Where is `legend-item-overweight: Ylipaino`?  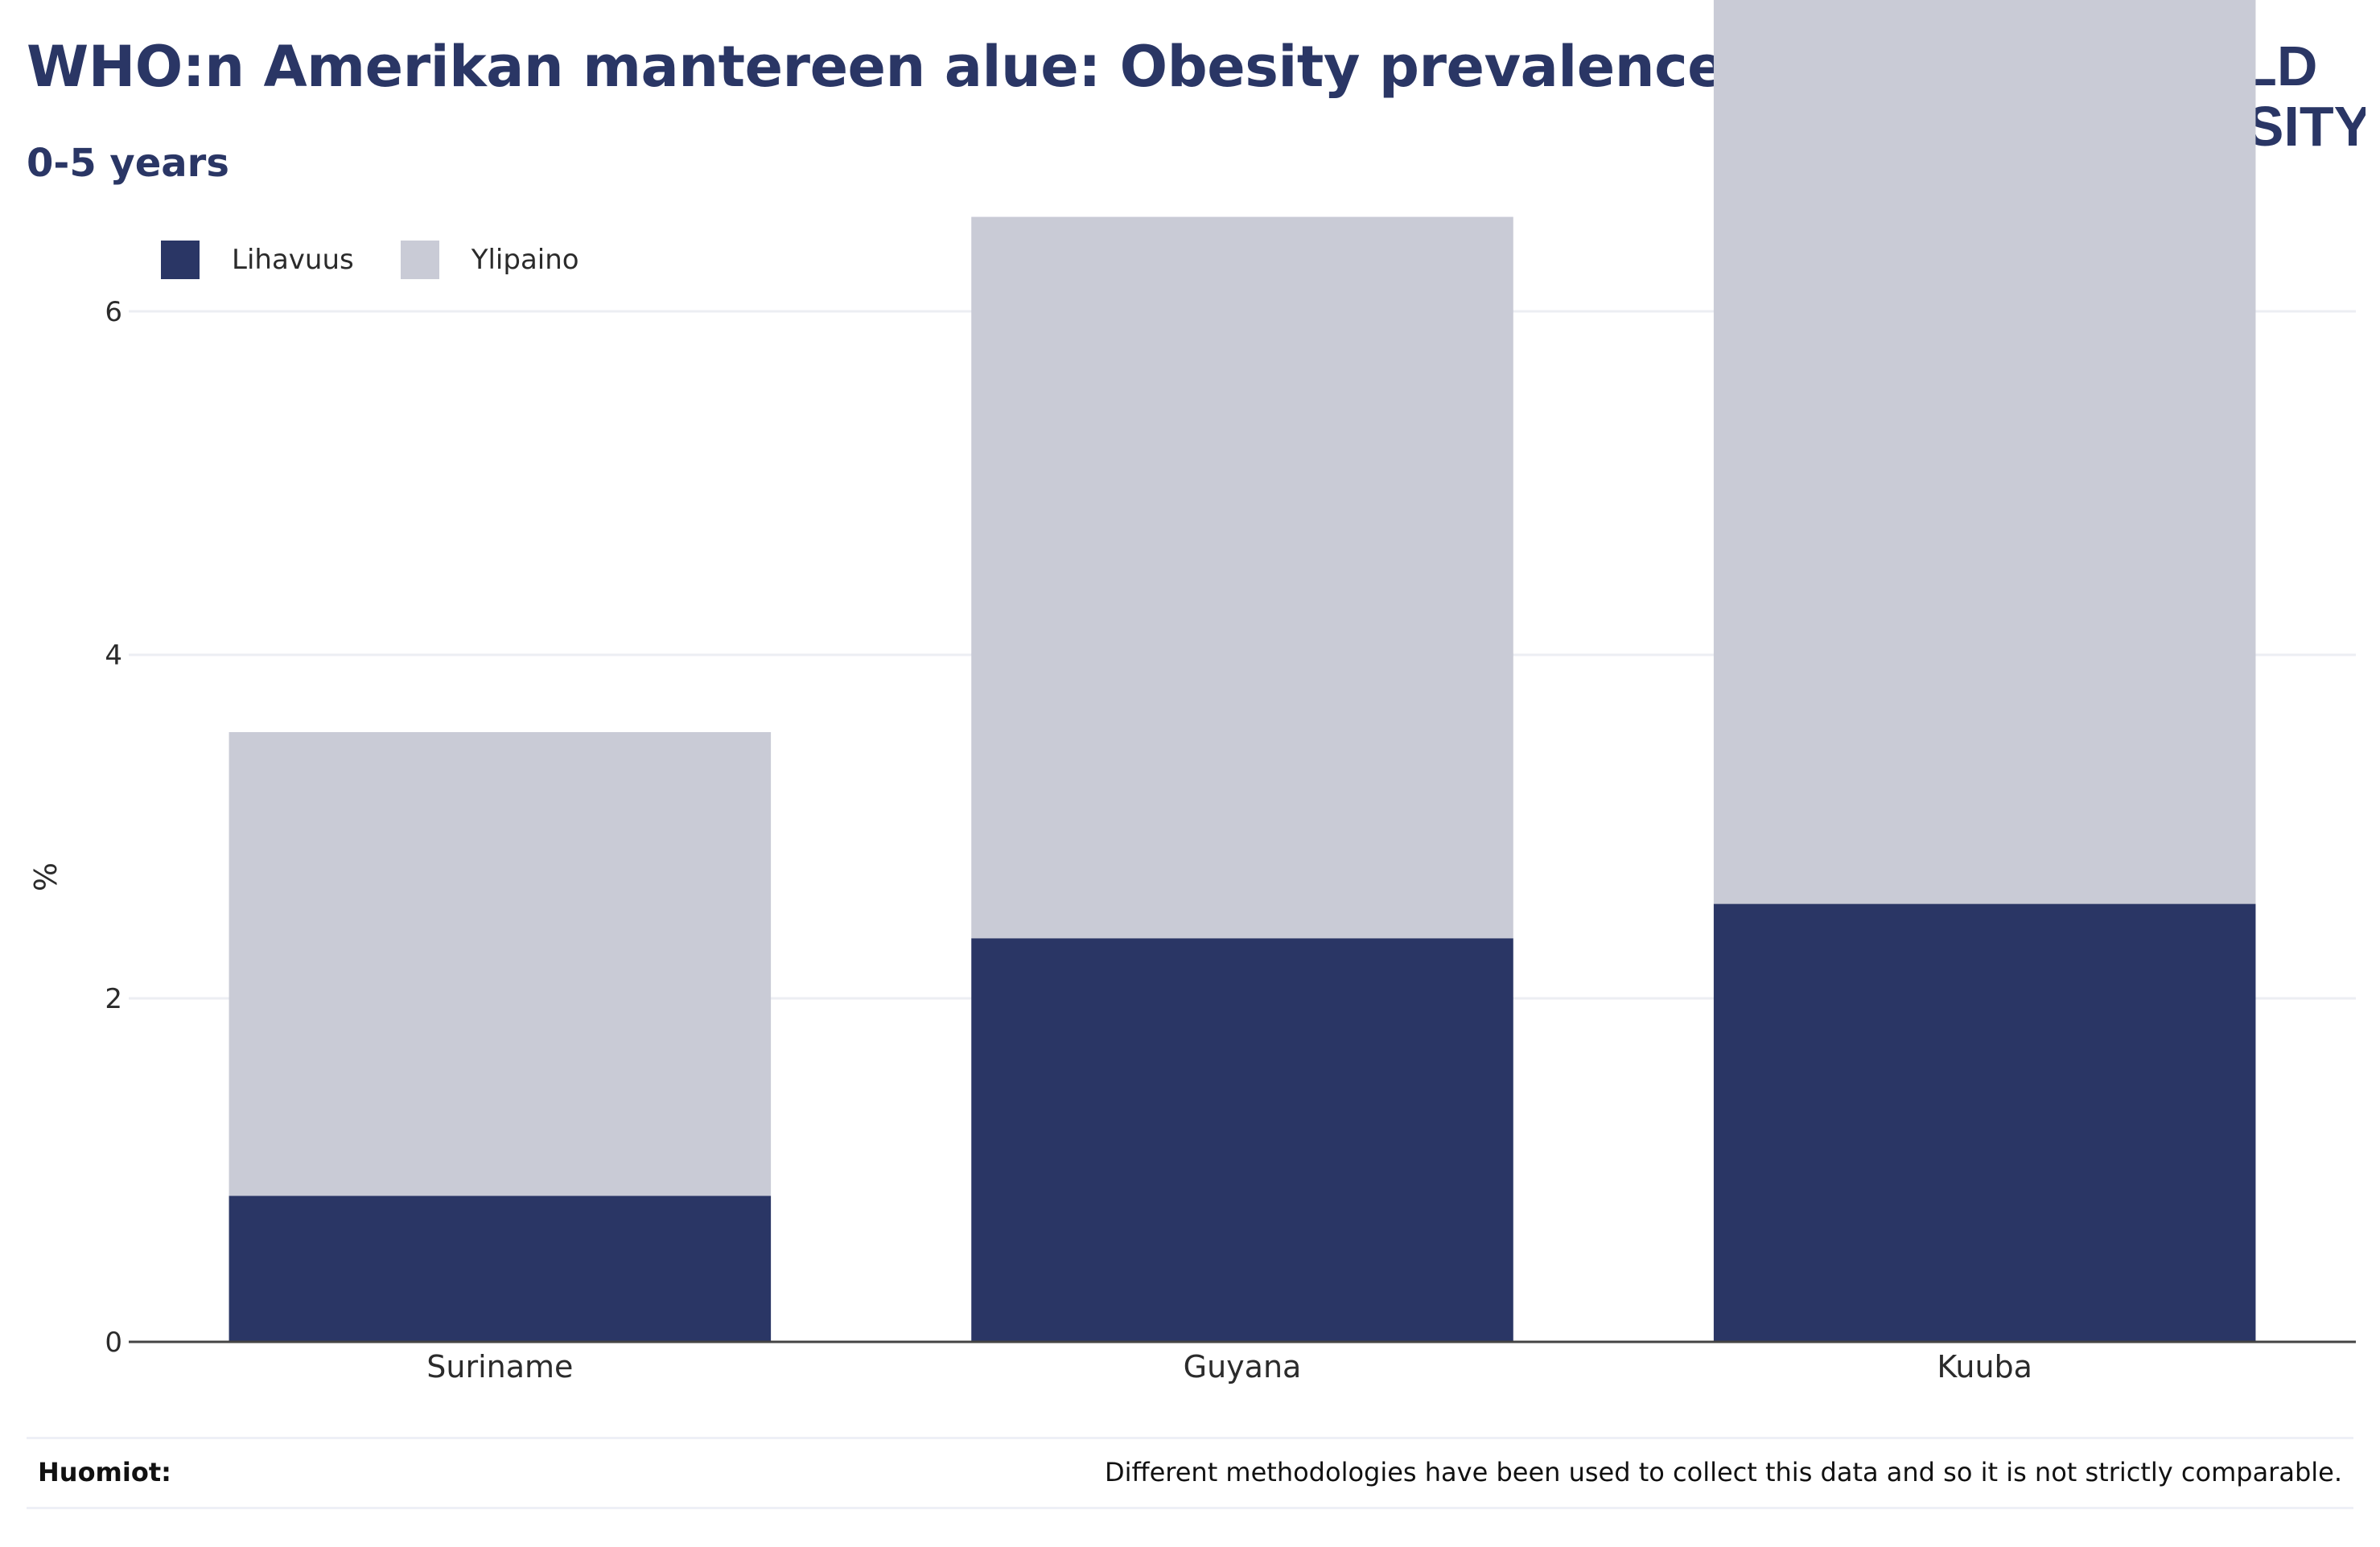
legend-item-overweight: Ylipaino is located at coordinates (490, 260).